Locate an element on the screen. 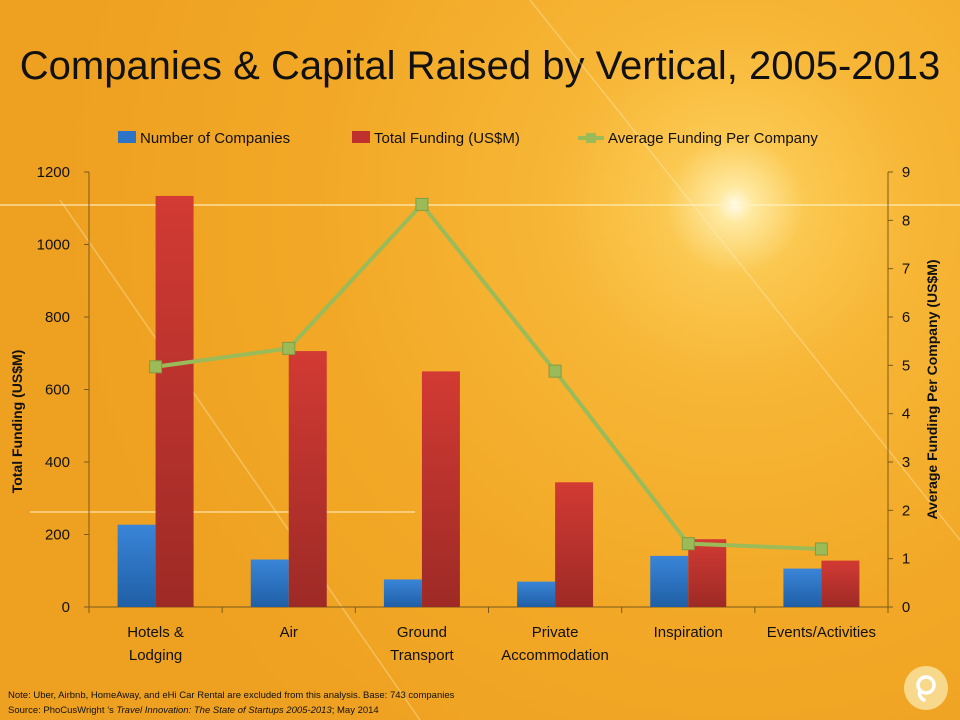  y2-axis-title: Average Funding Per Company (US$M) is located at coordinates (932, 389).